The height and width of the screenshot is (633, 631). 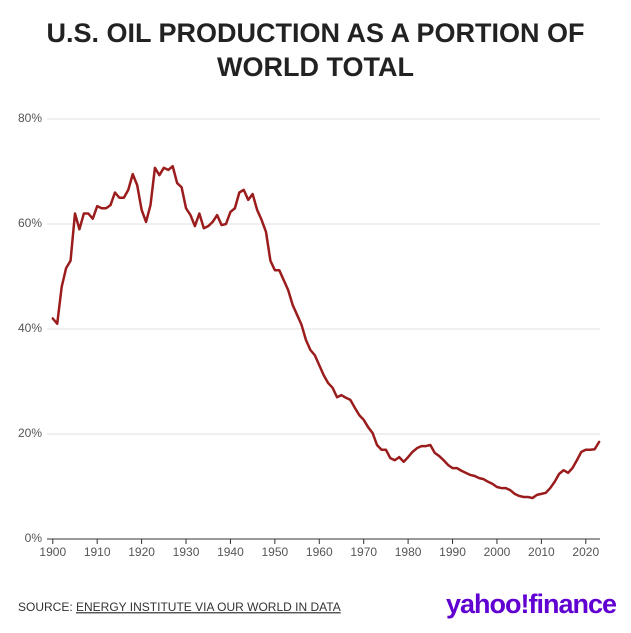 What do you see at coordinates (30, 328) in the screenshot?
I see `y-tick-label: 40%` at bounding box center [30, 328].